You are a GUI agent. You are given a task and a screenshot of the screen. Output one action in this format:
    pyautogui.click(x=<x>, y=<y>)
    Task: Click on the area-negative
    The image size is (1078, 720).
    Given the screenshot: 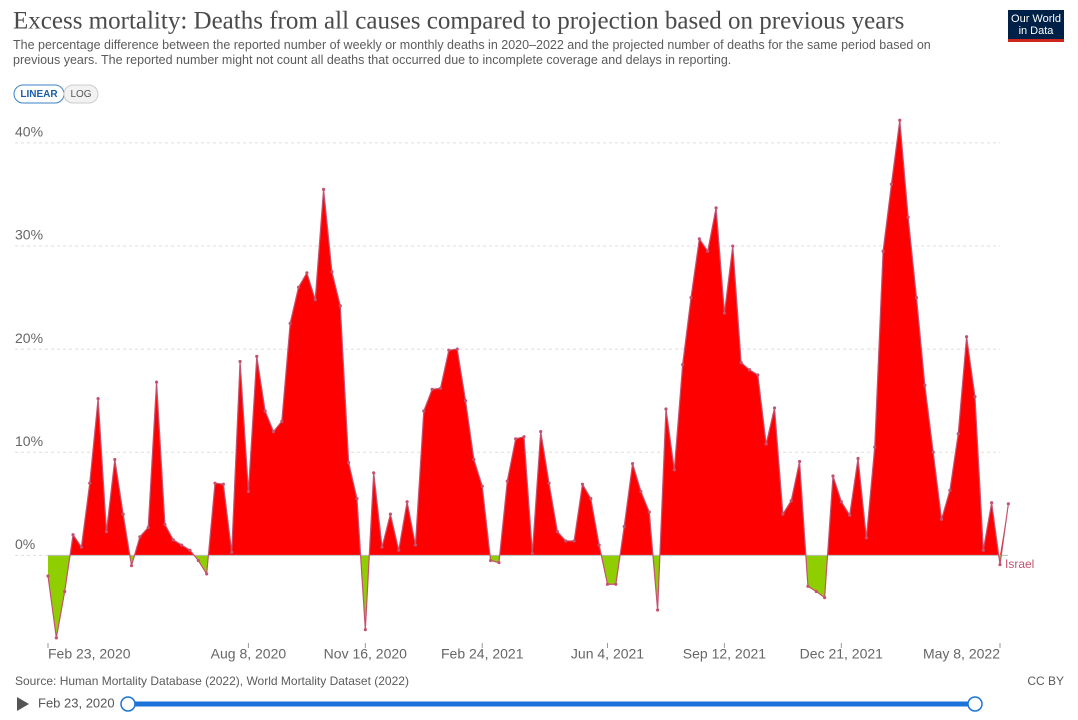 What is the action you would take?
    pyautogui.click(x=525, y=596)
    